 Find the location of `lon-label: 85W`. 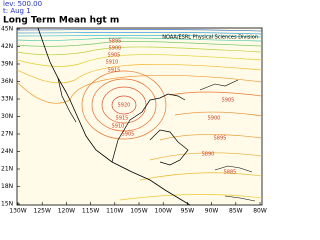

lon-label: 85W is located at coordinates (236, 211).